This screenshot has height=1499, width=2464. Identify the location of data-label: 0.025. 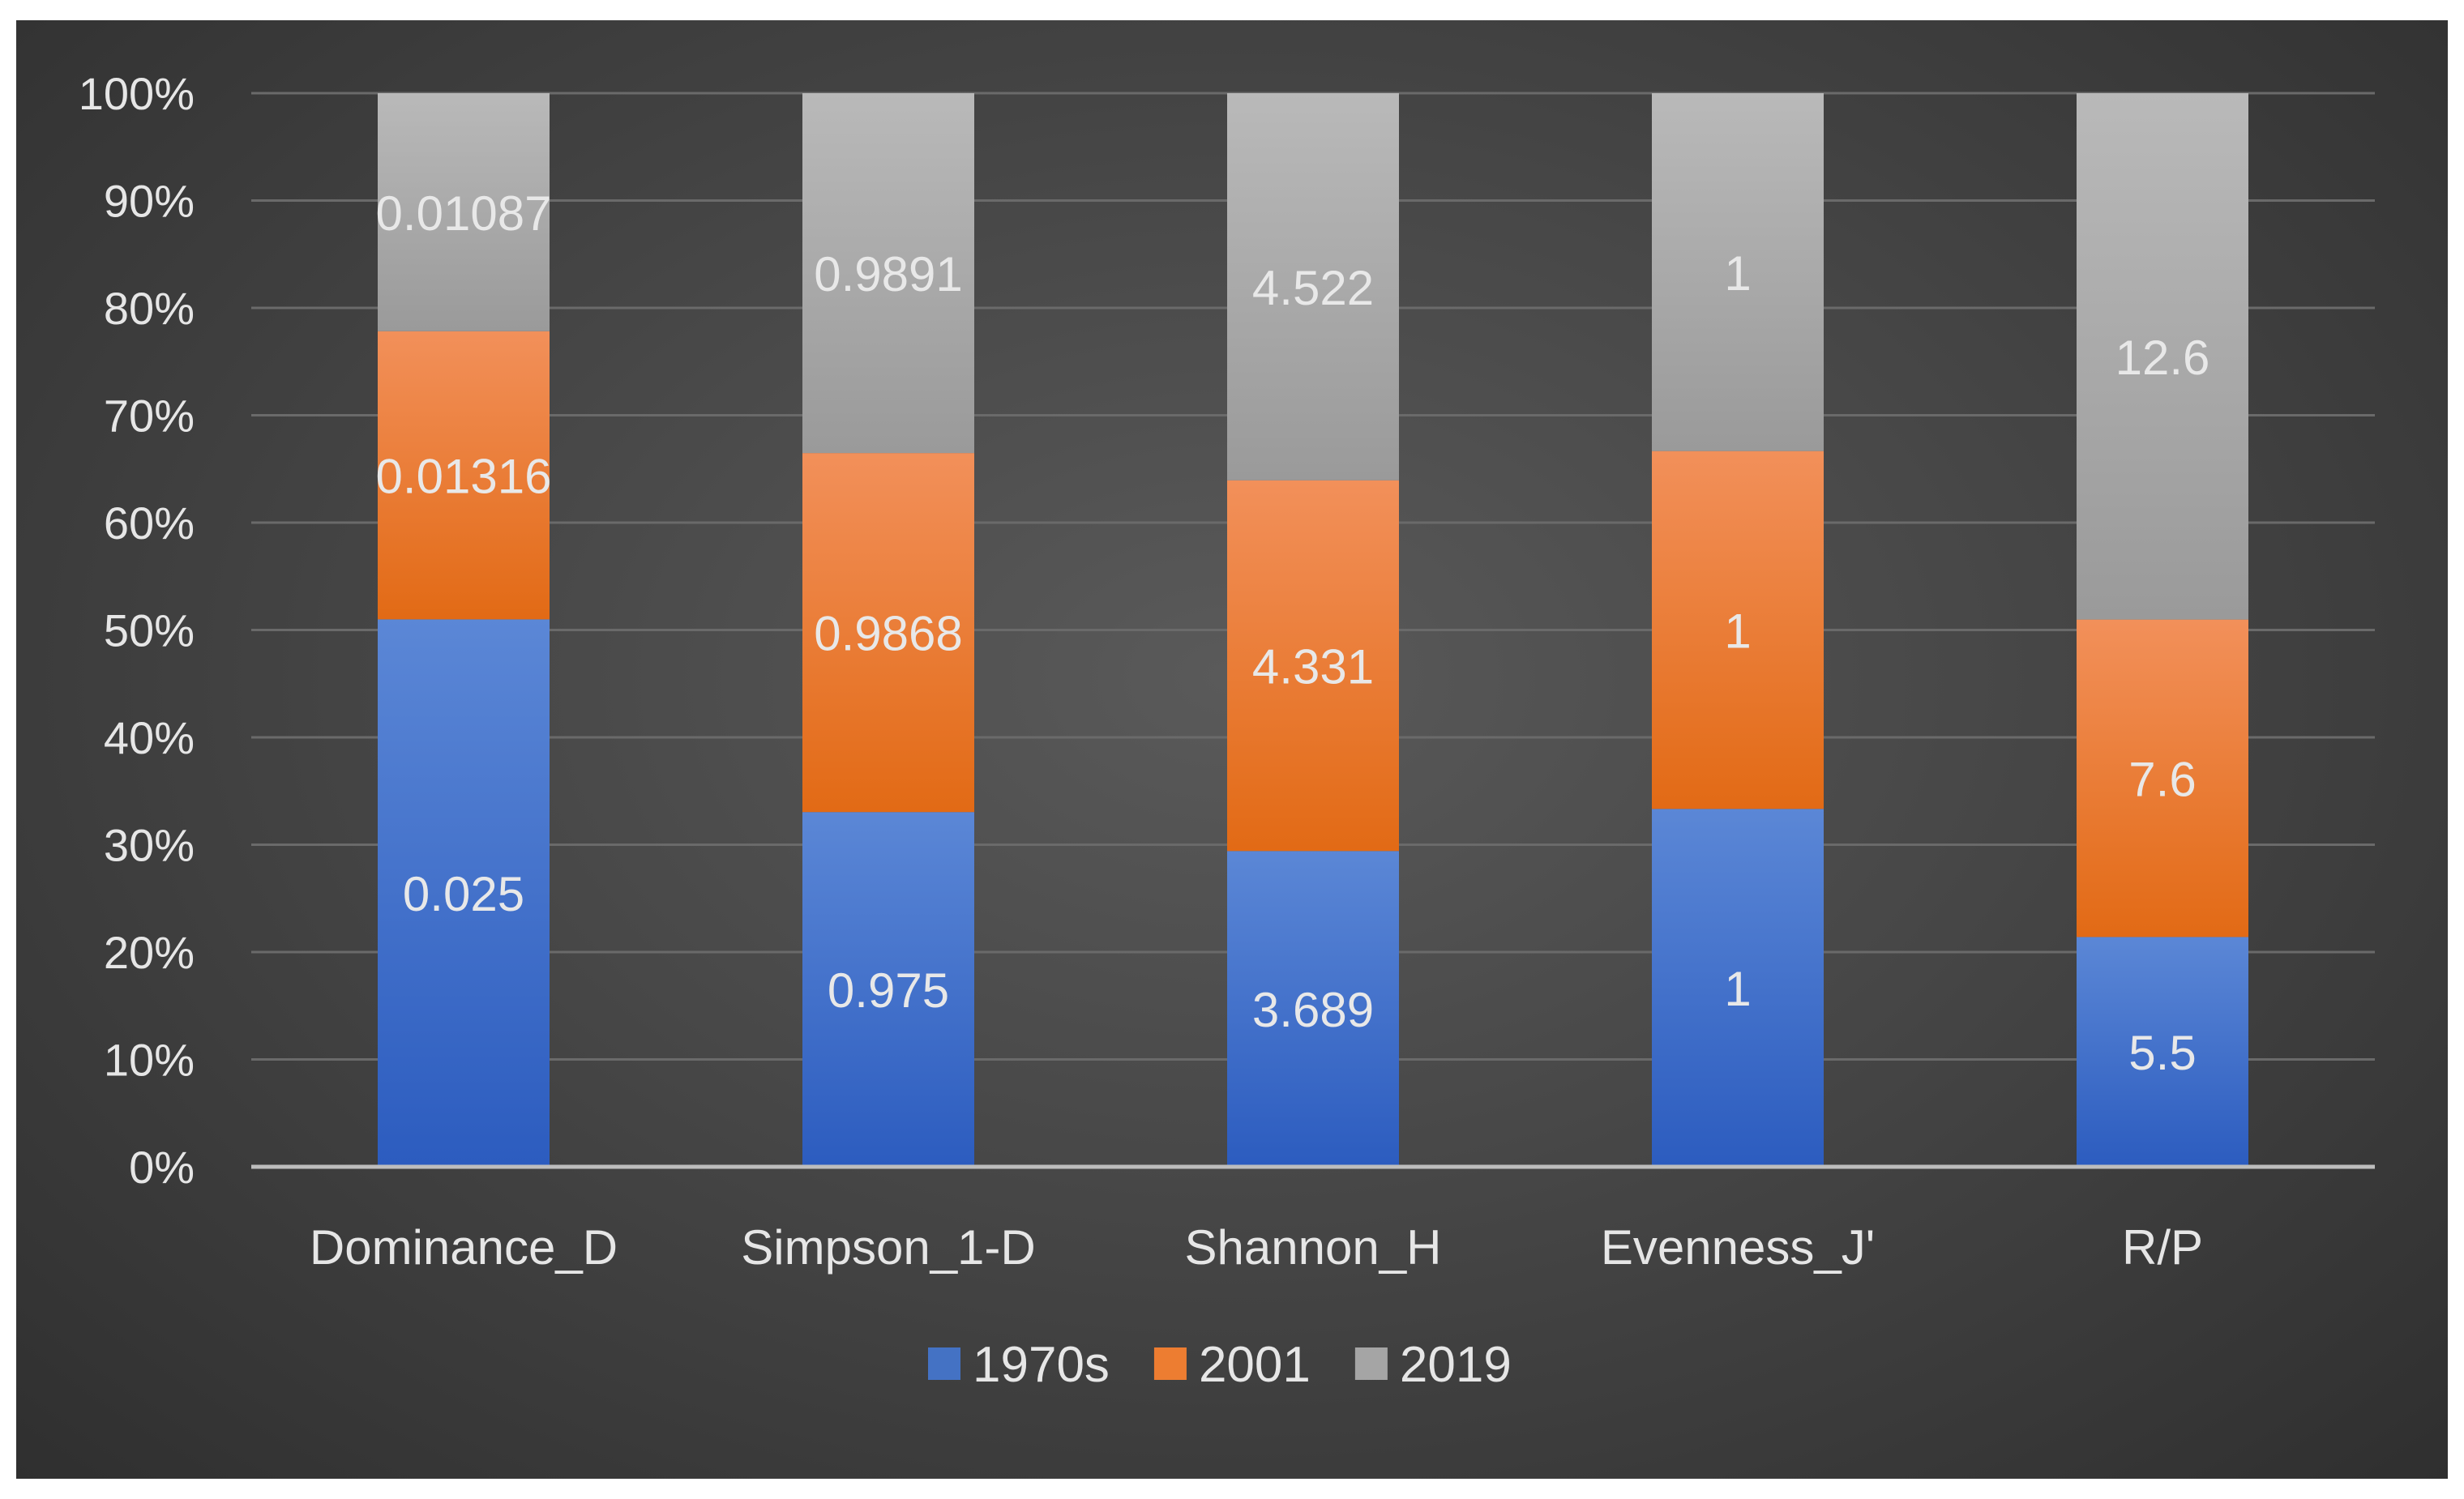
(463, 894).